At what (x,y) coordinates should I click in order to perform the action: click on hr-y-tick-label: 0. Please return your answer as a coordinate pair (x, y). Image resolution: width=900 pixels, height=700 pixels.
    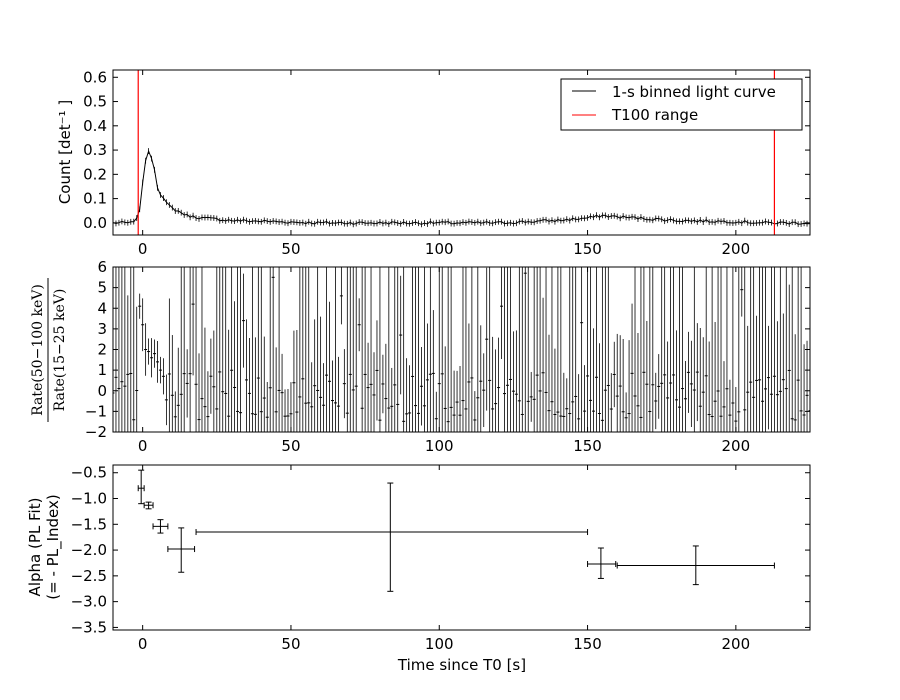
    Looking at the image, I should click on (102, 391).